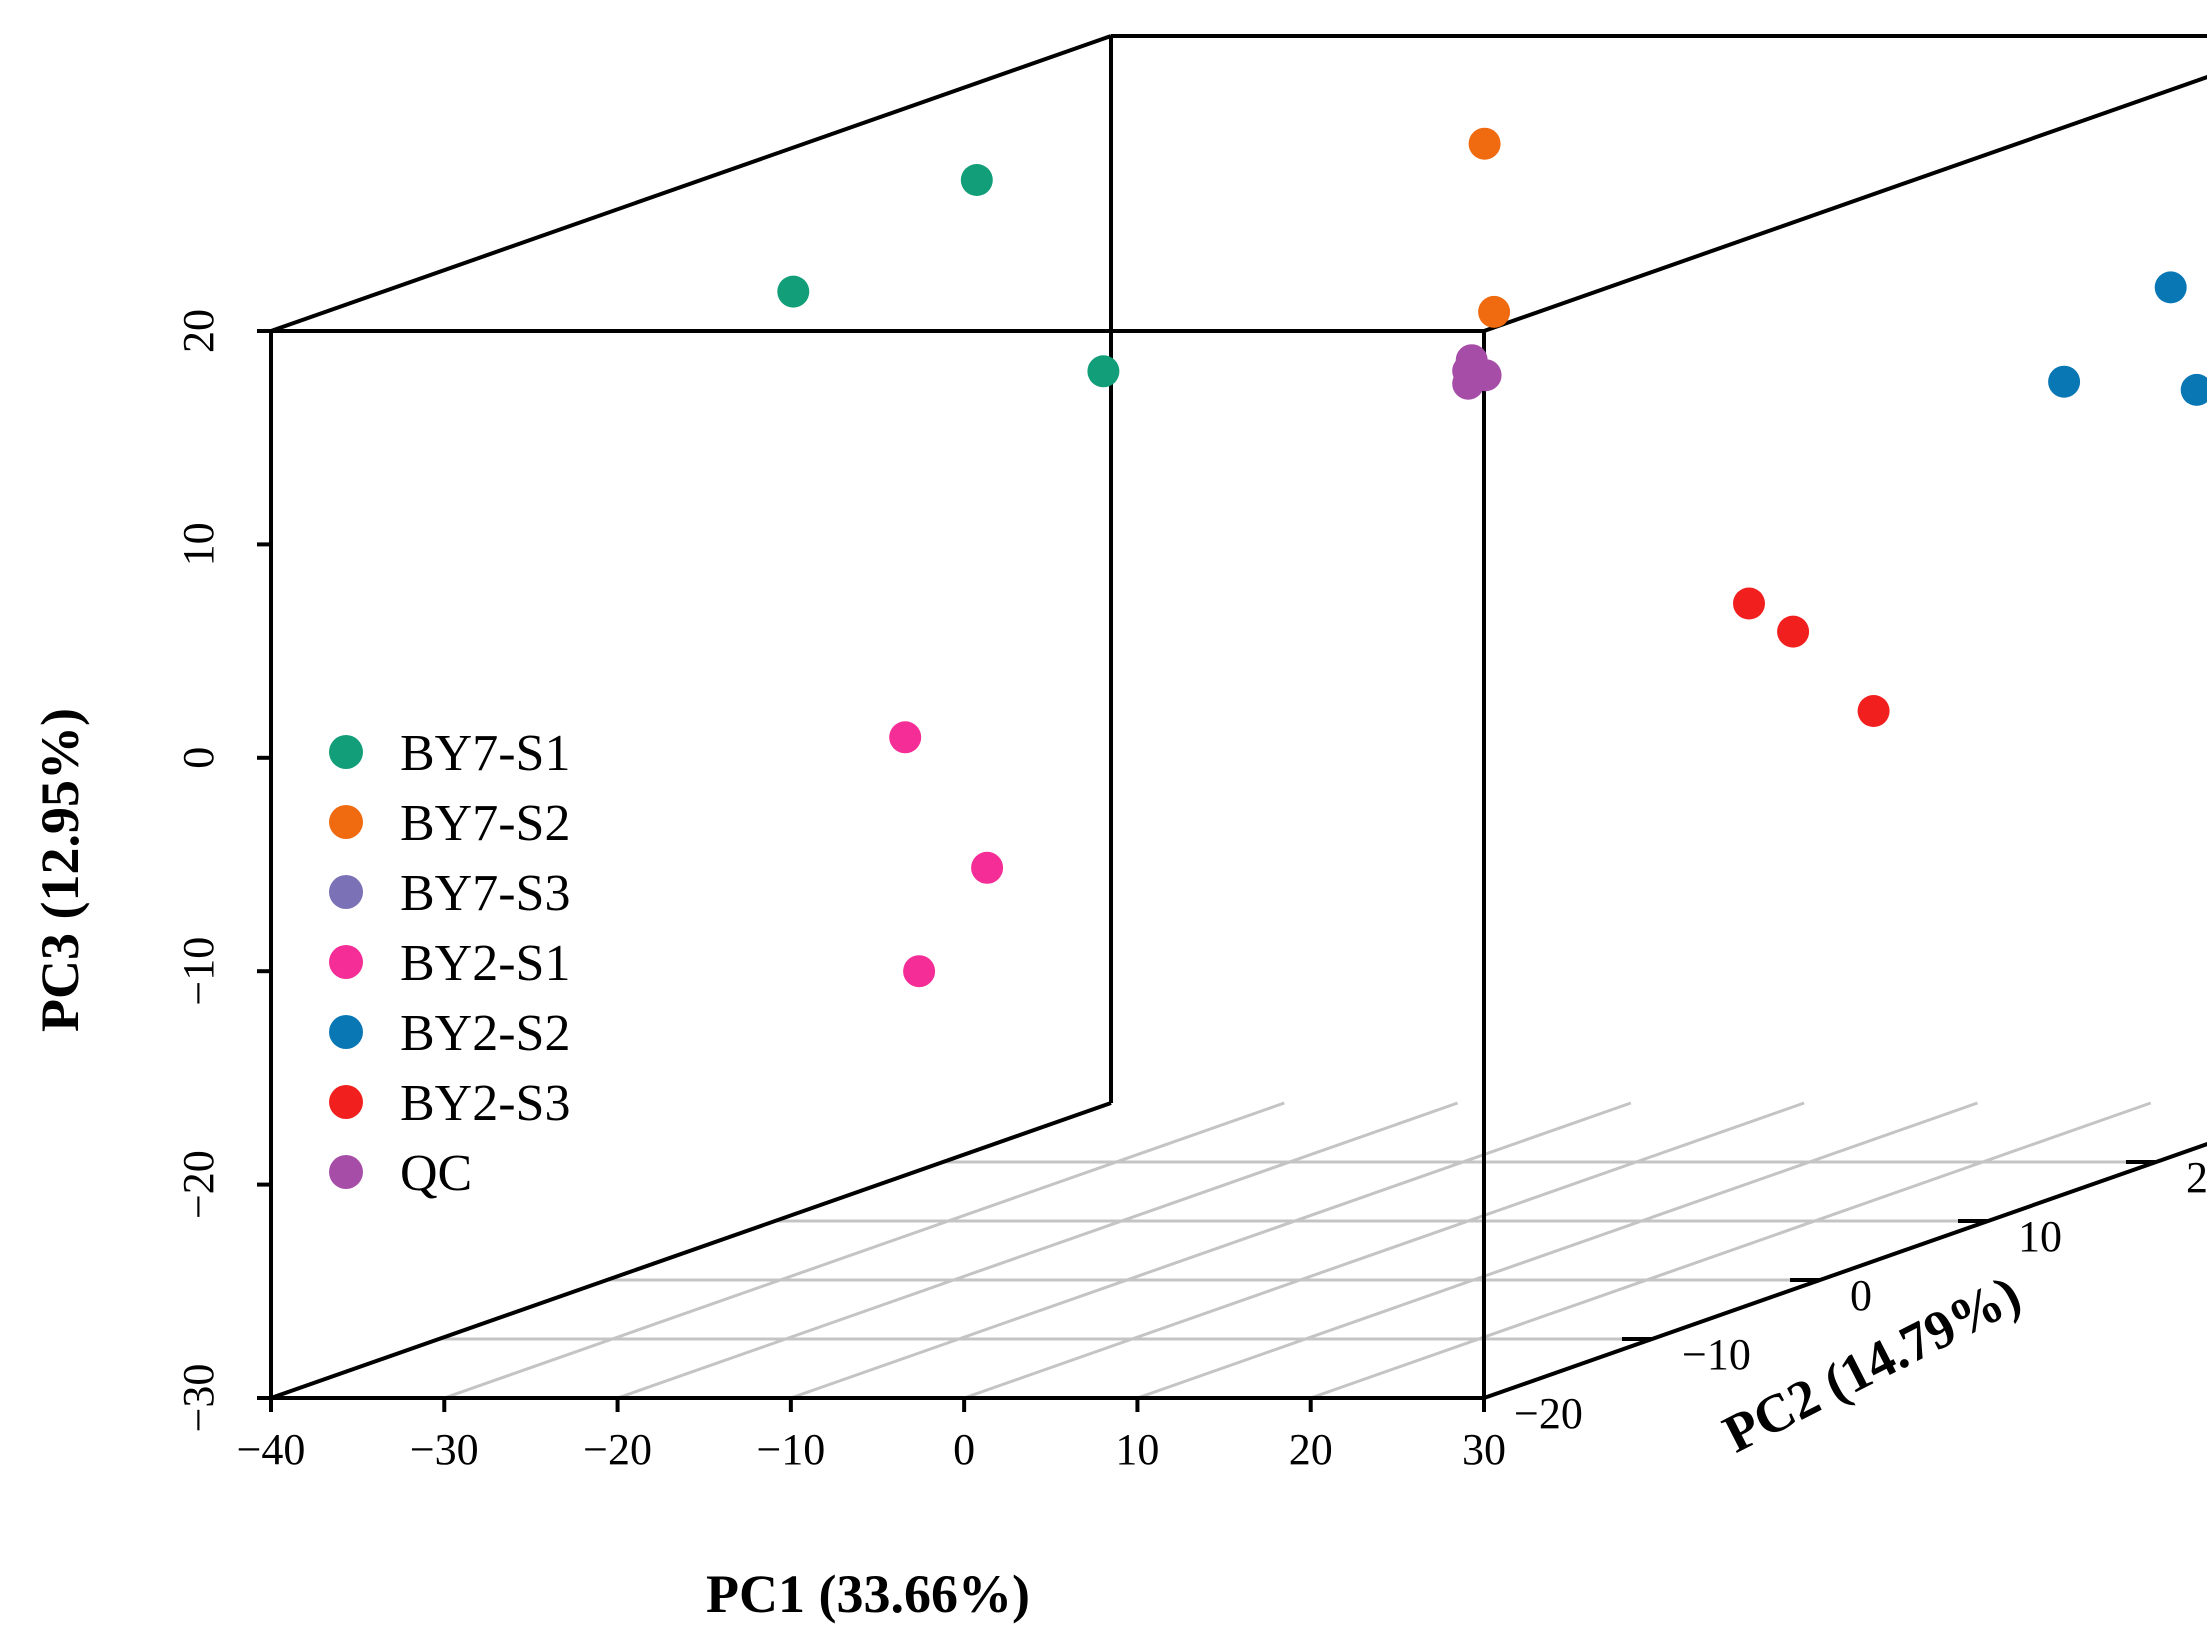  Describe the element at coordinates (1471, 360) in the screenshot. I see `data-point-qc` at that location.